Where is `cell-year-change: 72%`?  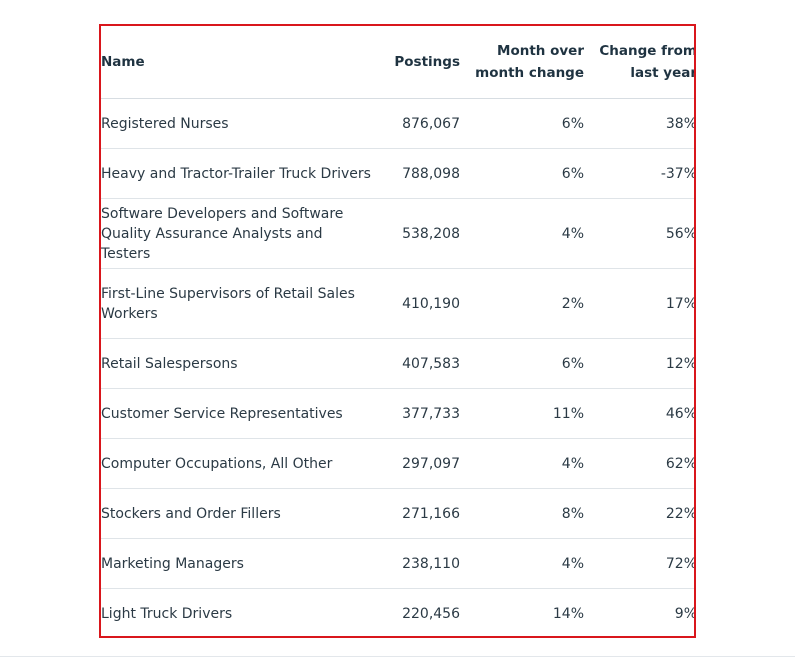 cell-year-change: 72% is located at coordinates (639, 563).